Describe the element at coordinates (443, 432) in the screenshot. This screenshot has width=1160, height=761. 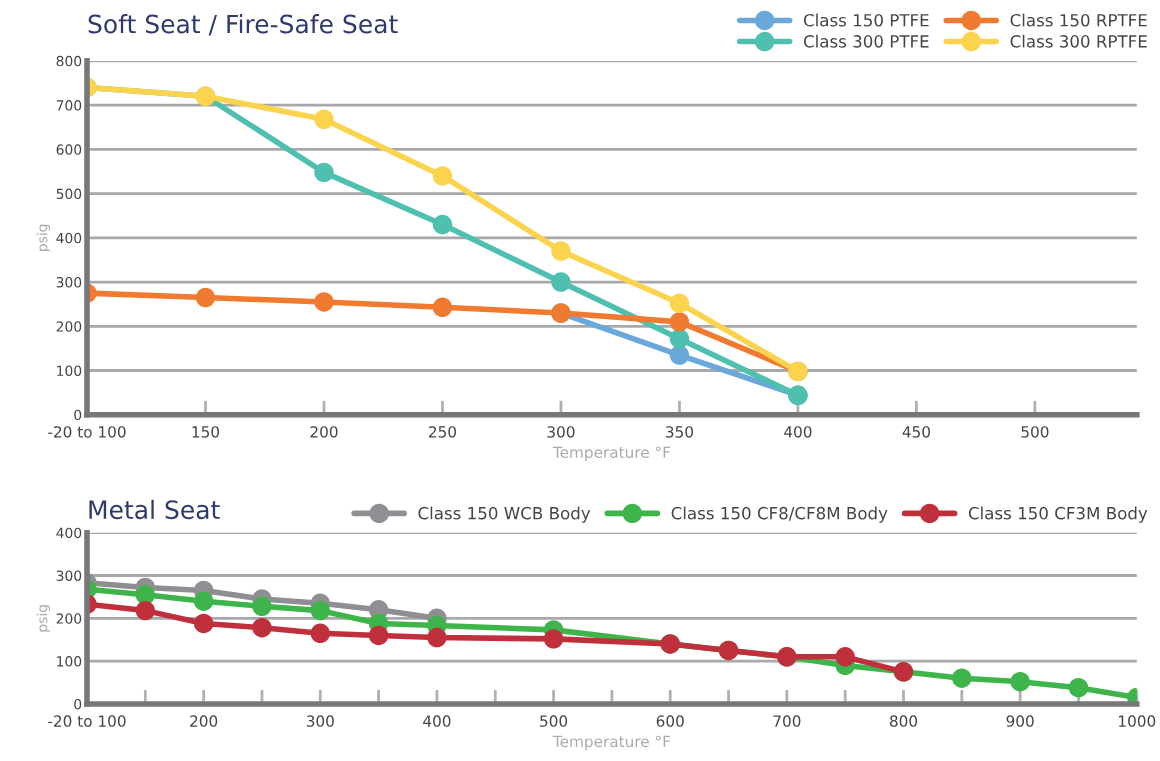
I see `x-tick-label: 250` at that location.